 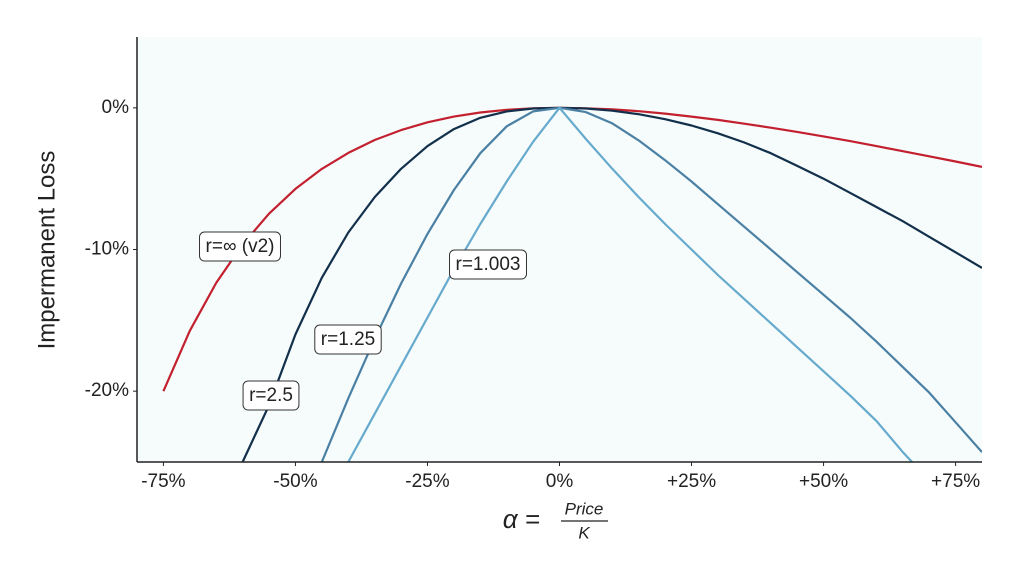 I want to click on series-label: r=1.003, so click(x=488, y=264).